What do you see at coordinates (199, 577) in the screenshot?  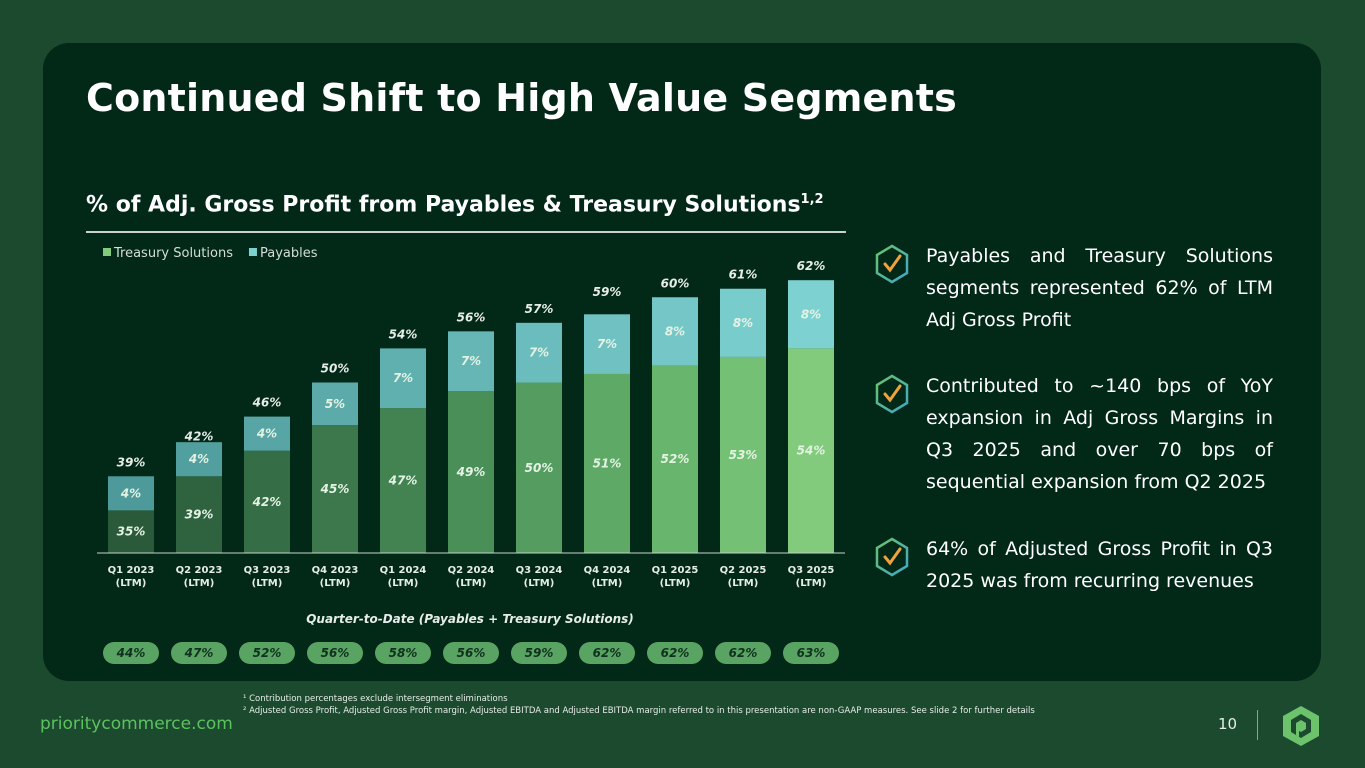 I see `x-tick-label: Q2 2023 (LTM)` at bounding box center [199, 577].